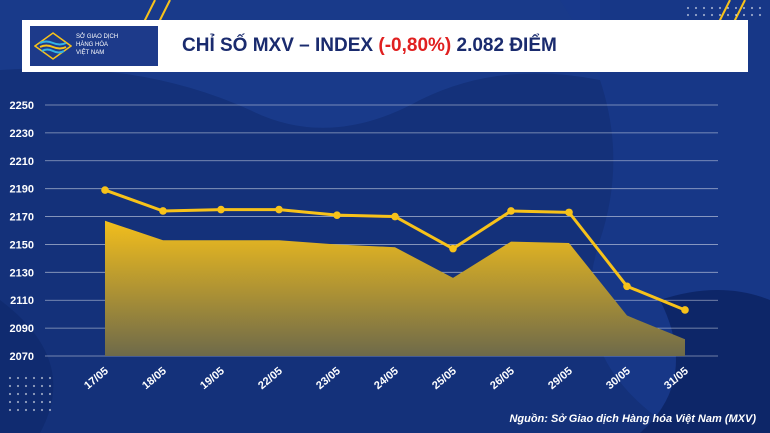 Image resolution: width=770 pixels, height=433 pixels. I want to click on y-tick-label: 2170, so click(22, 218).